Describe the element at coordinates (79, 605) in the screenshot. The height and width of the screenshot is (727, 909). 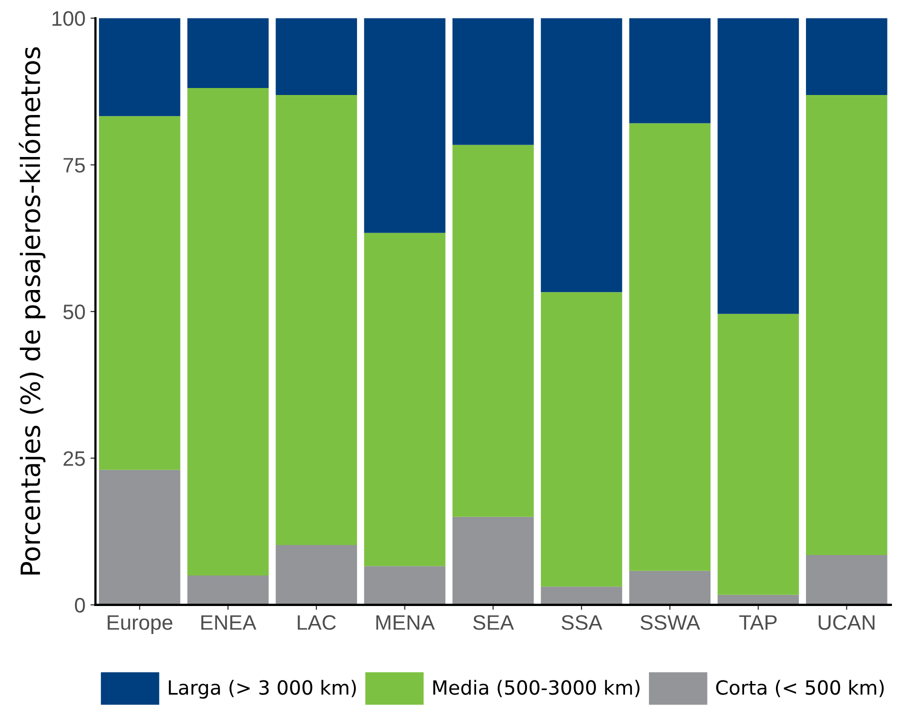
I see `y-tick-label: 0` at that location.